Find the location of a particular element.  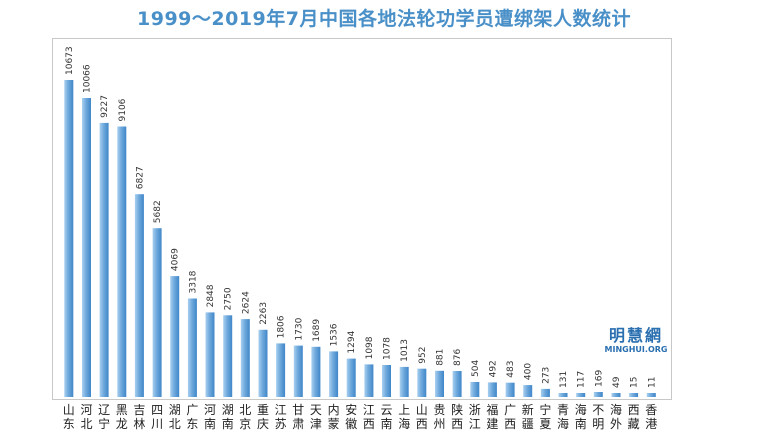

value-label-28: 131 is located at coordinates (564, 379).